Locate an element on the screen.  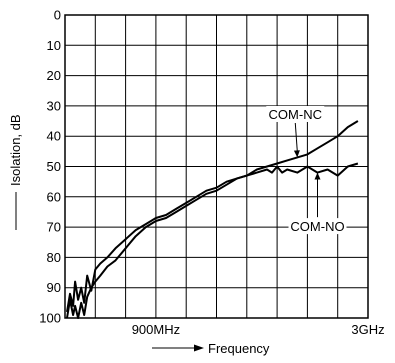
y-tick-label: 60 is located at coordinates (54, 196).